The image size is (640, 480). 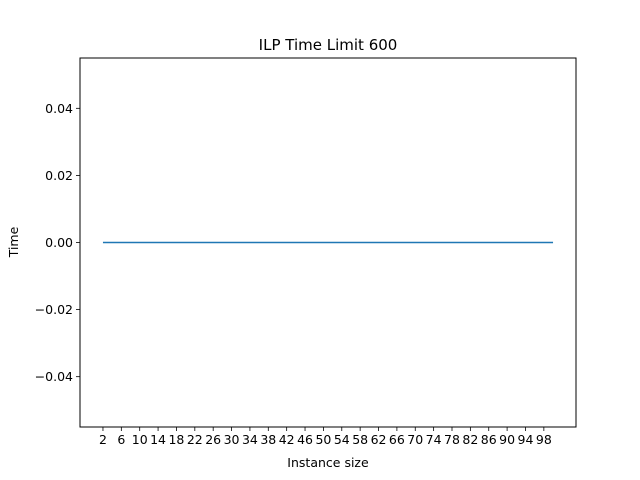 What do you see at coordinates (54, 376) in the screenshot?
I see `y-tick-label: −0.04` at bounding box center [54, 376].